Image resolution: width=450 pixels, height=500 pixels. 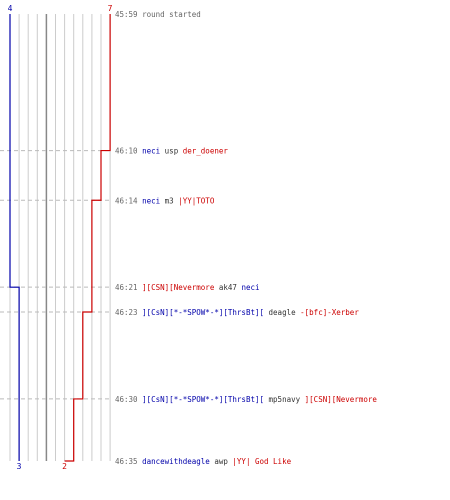 What do you see at coordinates (126, 151) in the screenshot?
I see `event-time: 46:10` at bounding box center [126, 151].